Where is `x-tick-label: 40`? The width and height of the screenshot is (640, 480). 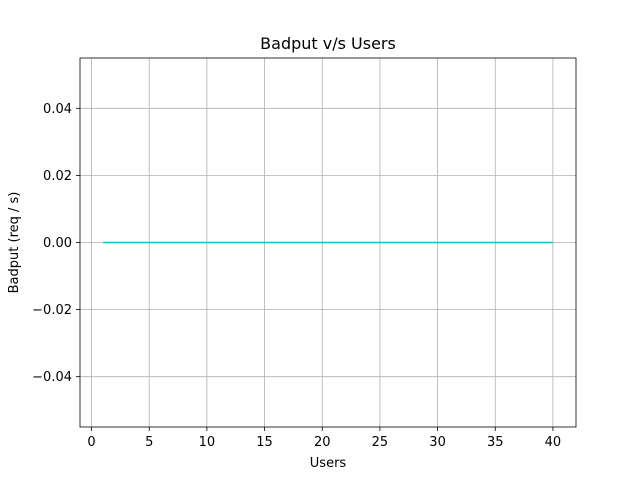 x-tick-label: 40 is located at coordinates (553, 442).